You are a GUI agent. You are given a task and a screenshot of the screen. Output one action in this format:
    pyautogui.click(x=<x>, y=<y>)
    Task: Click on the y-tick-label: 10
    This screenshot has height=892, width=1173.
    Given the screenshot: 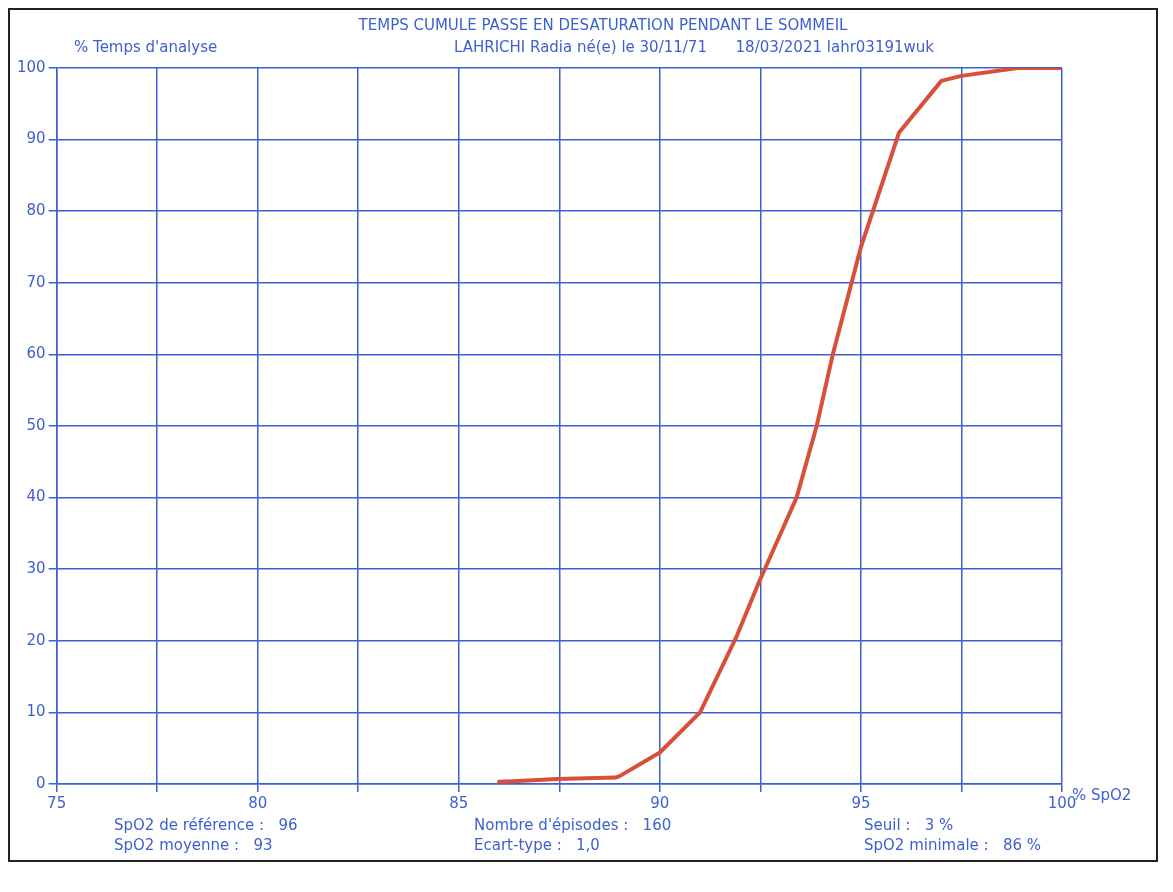 What is the action you would take?
    pyautogui.click(x=36, y=711)
    